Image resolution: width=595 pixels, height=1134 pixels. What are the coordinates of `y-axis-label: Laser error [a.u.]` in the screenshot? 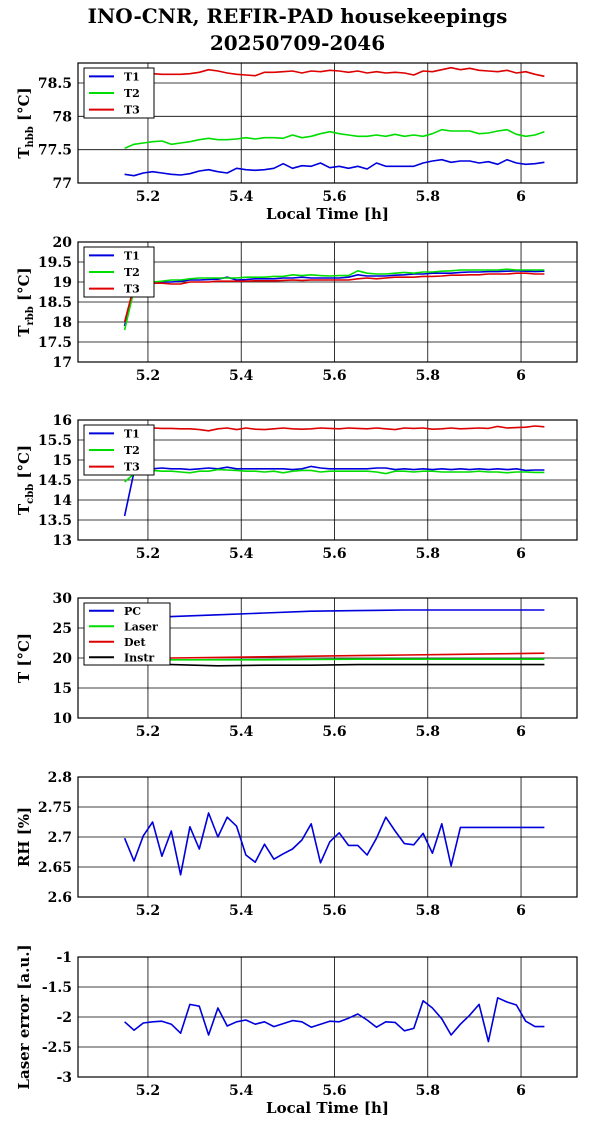 It's located at (24, 1016).